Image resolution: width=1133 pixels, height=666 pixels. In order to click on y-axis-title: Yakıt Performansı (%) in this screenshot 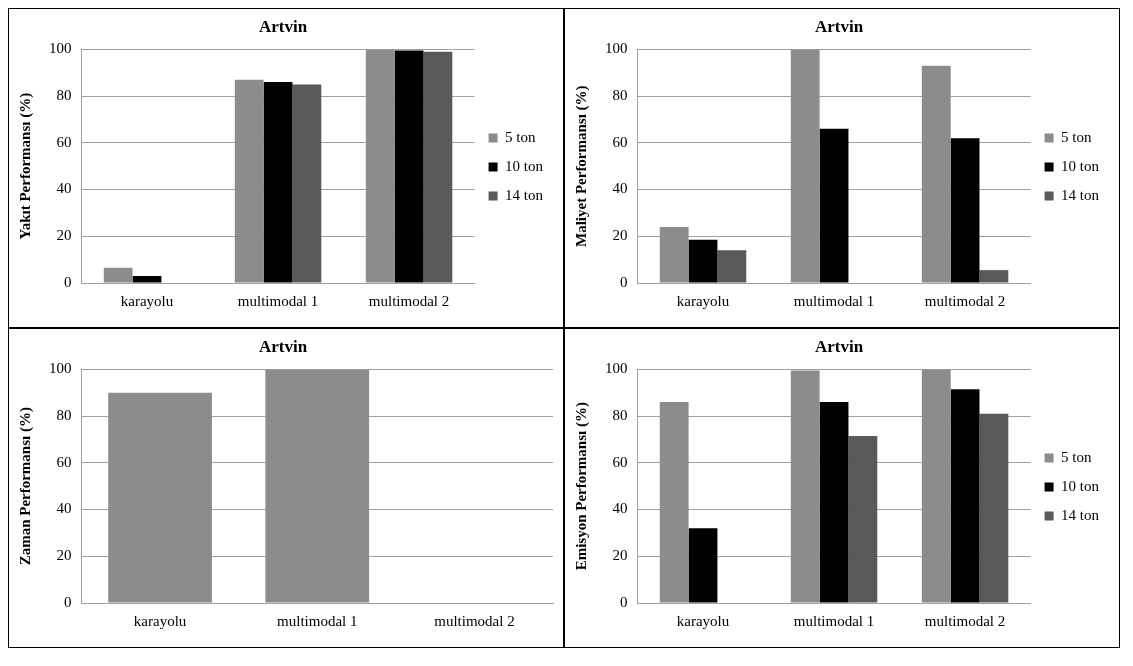, I will do `click(25, 166)`.